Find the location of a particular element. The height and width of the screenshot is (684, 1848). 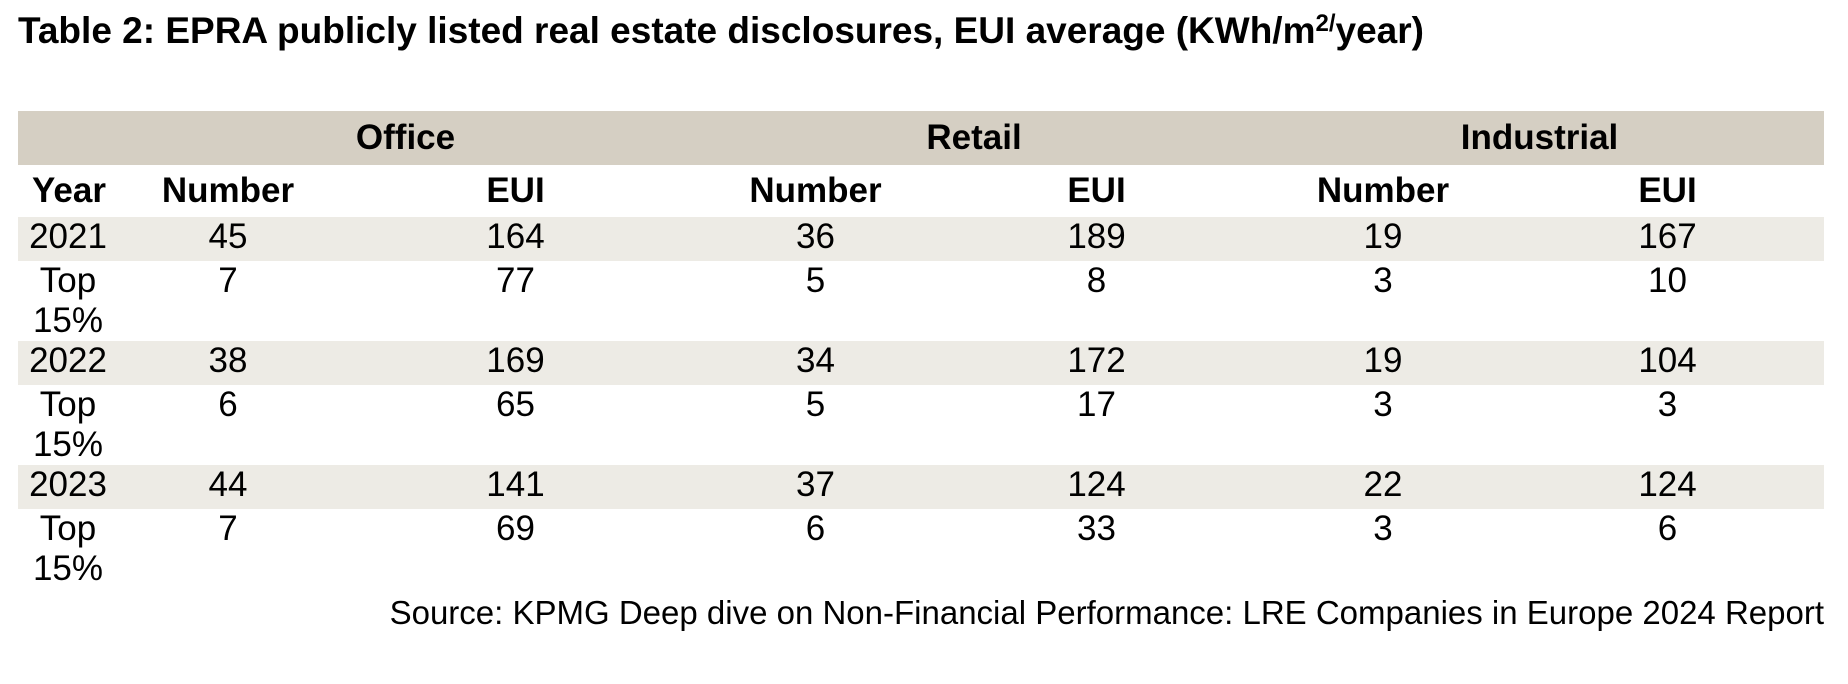

group-header-retail: Retail is located at coordinates (974, 138).